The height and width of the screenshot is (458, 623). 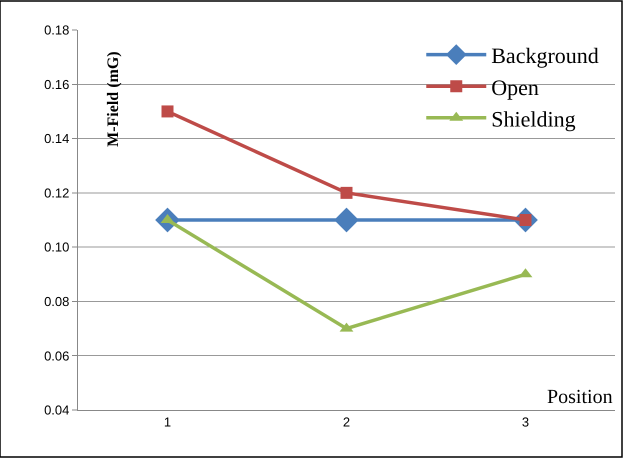 What do you see at coordinates (57, 30) in the screenshot?
I see `y-tick-label: 0.18` at bounding box center [57, 30].